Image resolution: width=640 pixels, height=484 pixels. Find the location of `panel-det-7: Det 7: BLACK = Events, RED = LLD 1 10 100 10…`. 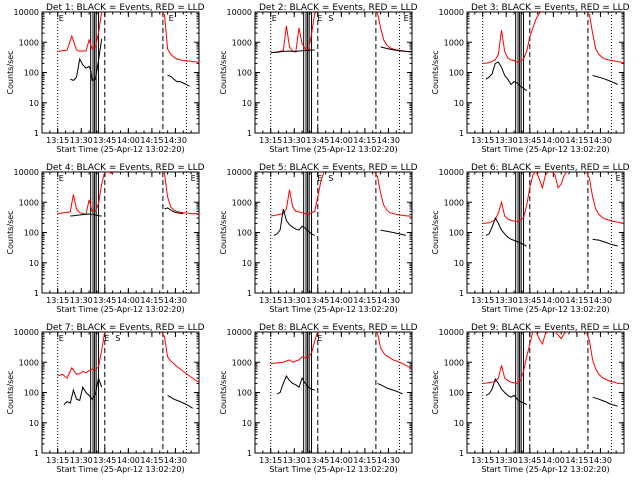

panel-det-7: Det 7: BLACK = Events, RED = LLD 1 10 100 10… is located at coordinates (105, 398).